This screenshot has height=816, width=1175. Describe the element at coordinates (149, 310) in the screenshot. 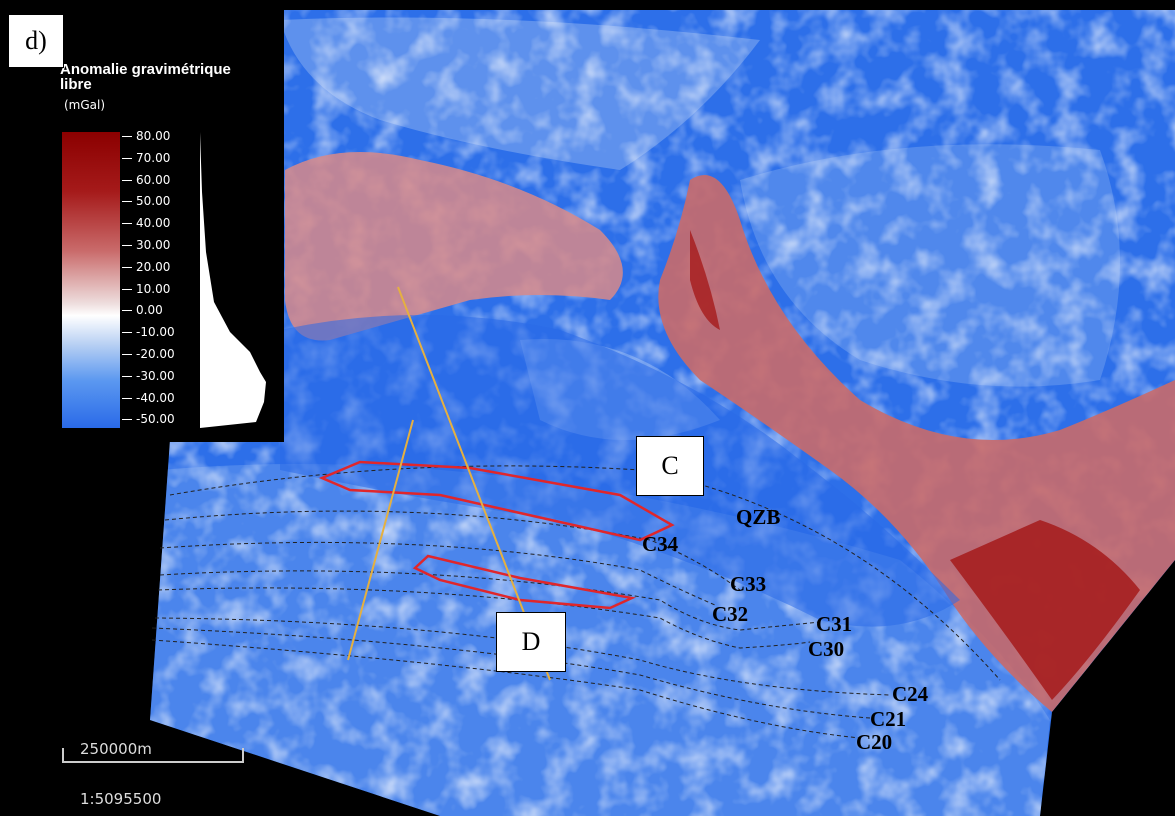

I see `legend-tick-label: 0.00` at that location.